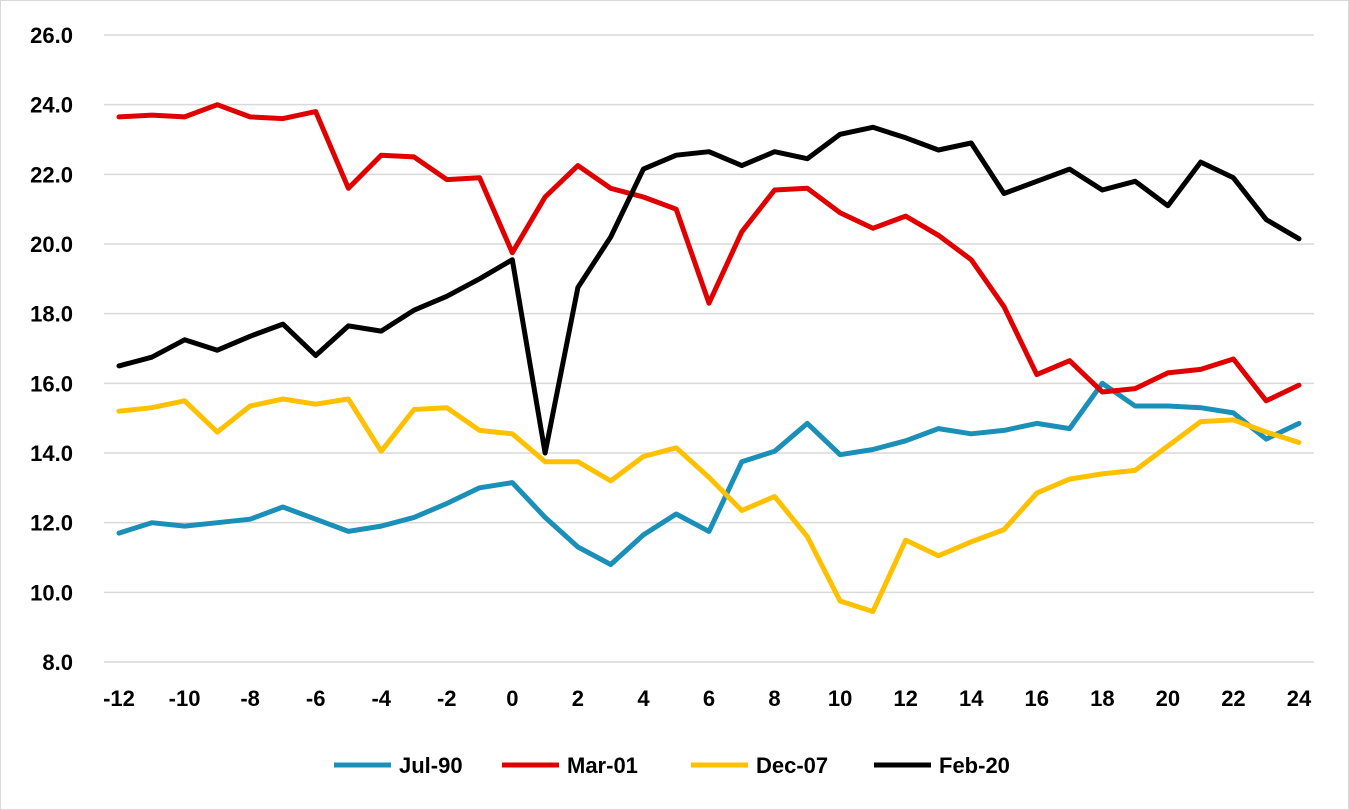 The image size is (1349, 810). What do you see at coordinates (447, 698) in the screenshot?
I see `x-tick-label: -2` at bounding box center [447, 698].